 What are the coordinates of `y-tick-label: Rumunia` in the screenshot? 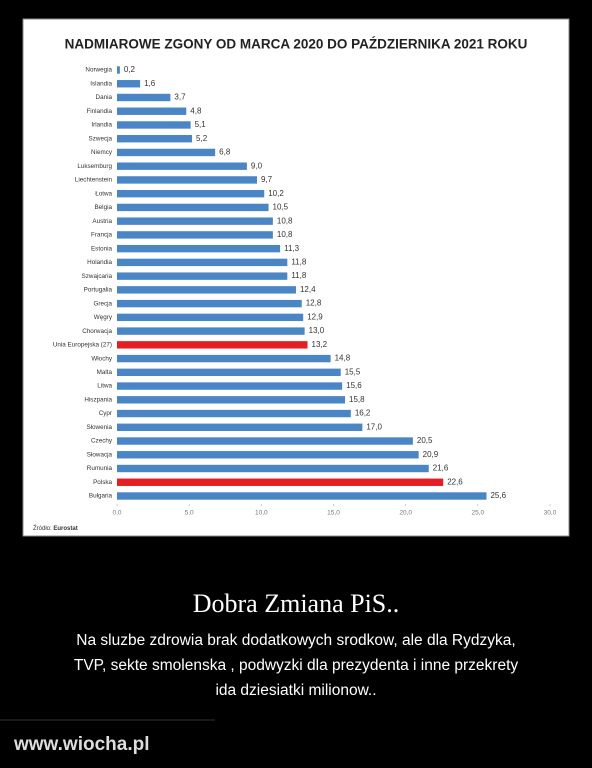 It's located at (100, 468).